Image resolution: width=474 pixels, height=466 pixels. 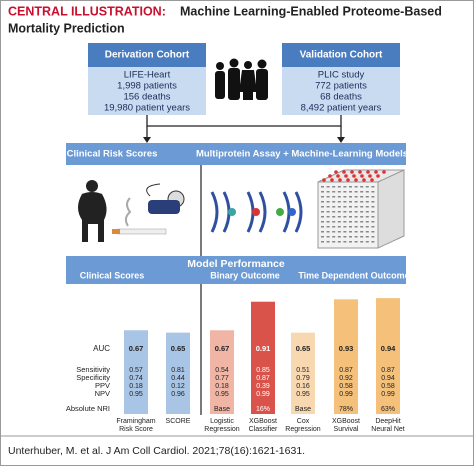 I want to click on metric-value: 0.58, so click(x=346, y=386).